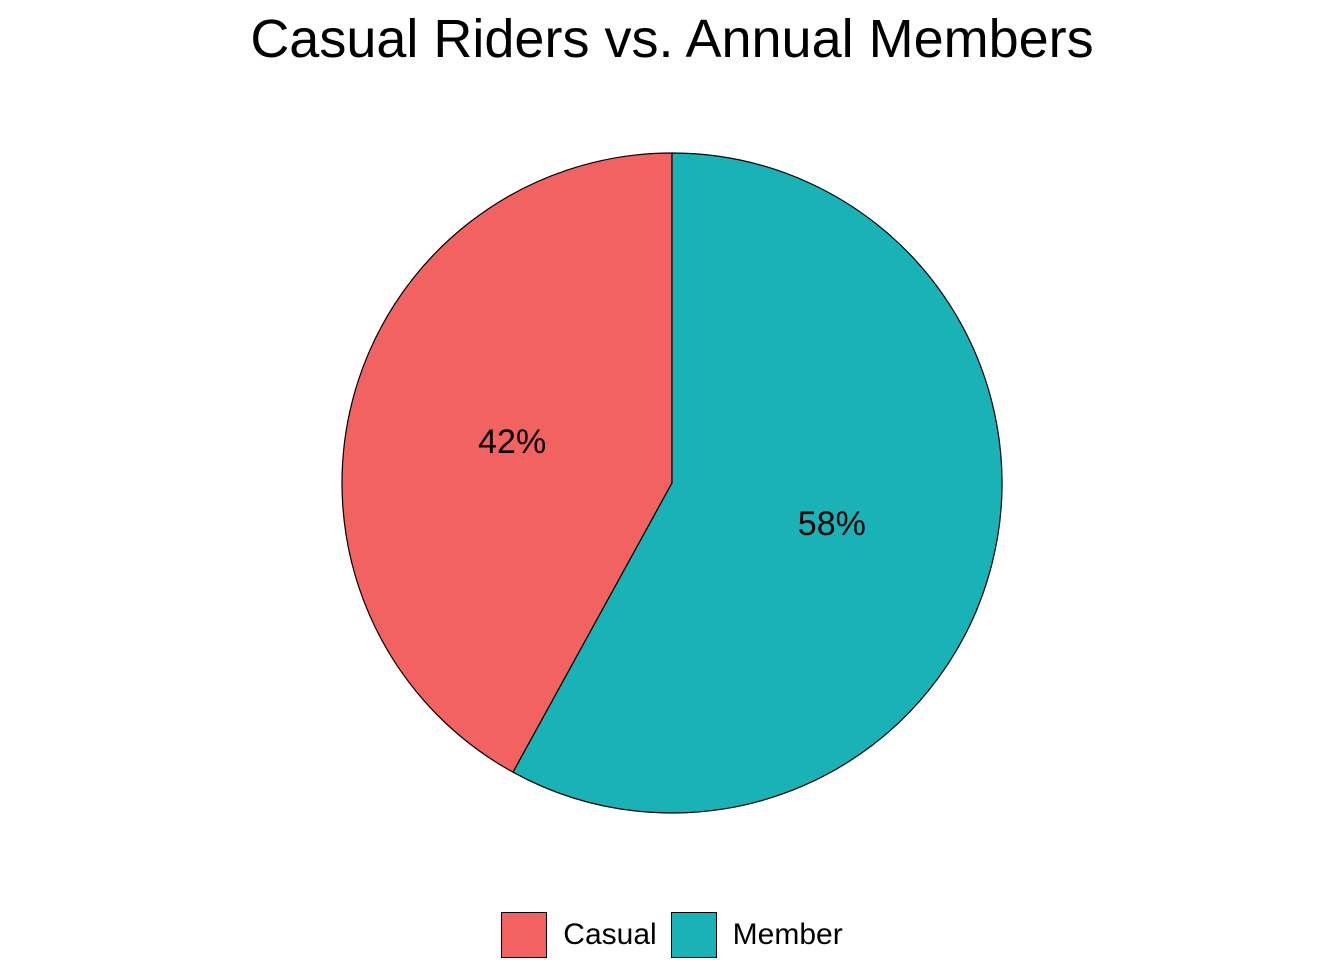 The height and width of the screenshot is (960, 1344). Describe the element at coordinates (524, 935) in the screenshot. I see `legend-key-casual` at that location.